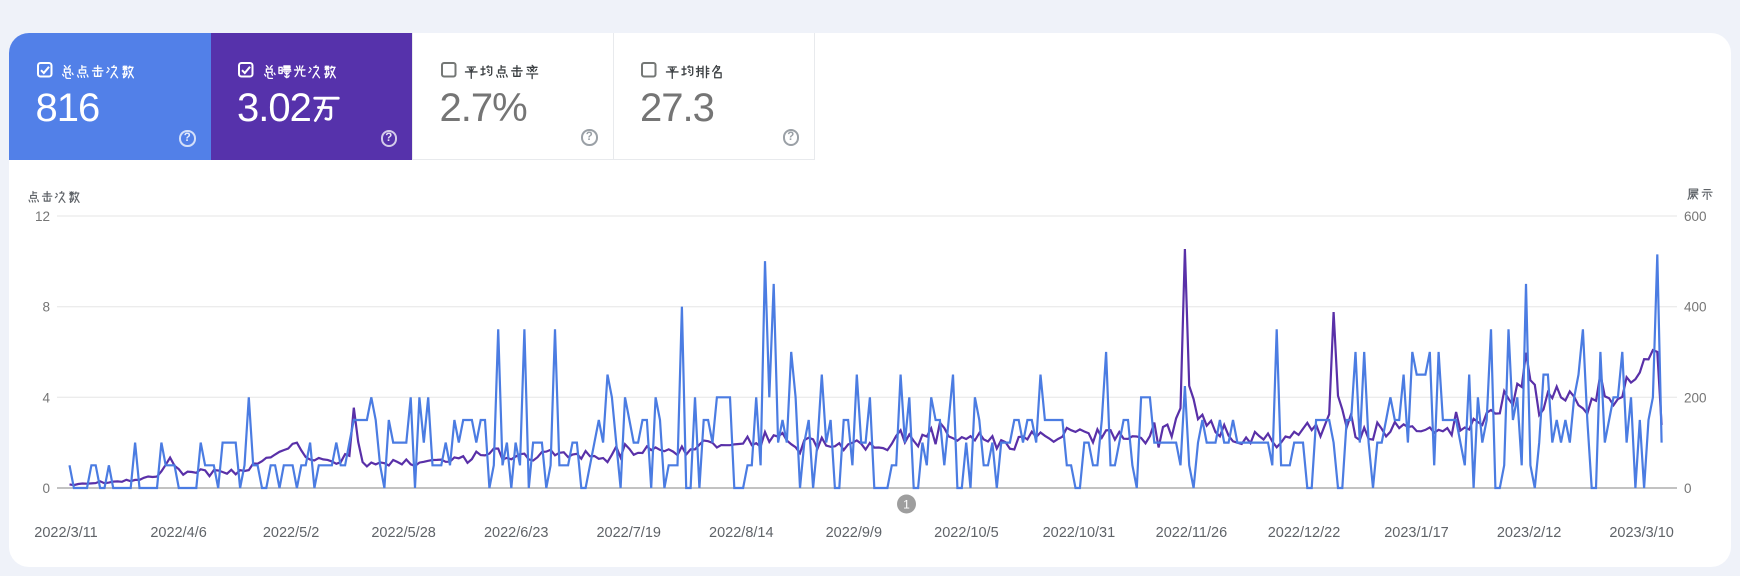  What do you see at coordinates (516, 533) in the screenshot?
I see `svg-text: 2022/6/23` at bounding box center [516, 533].